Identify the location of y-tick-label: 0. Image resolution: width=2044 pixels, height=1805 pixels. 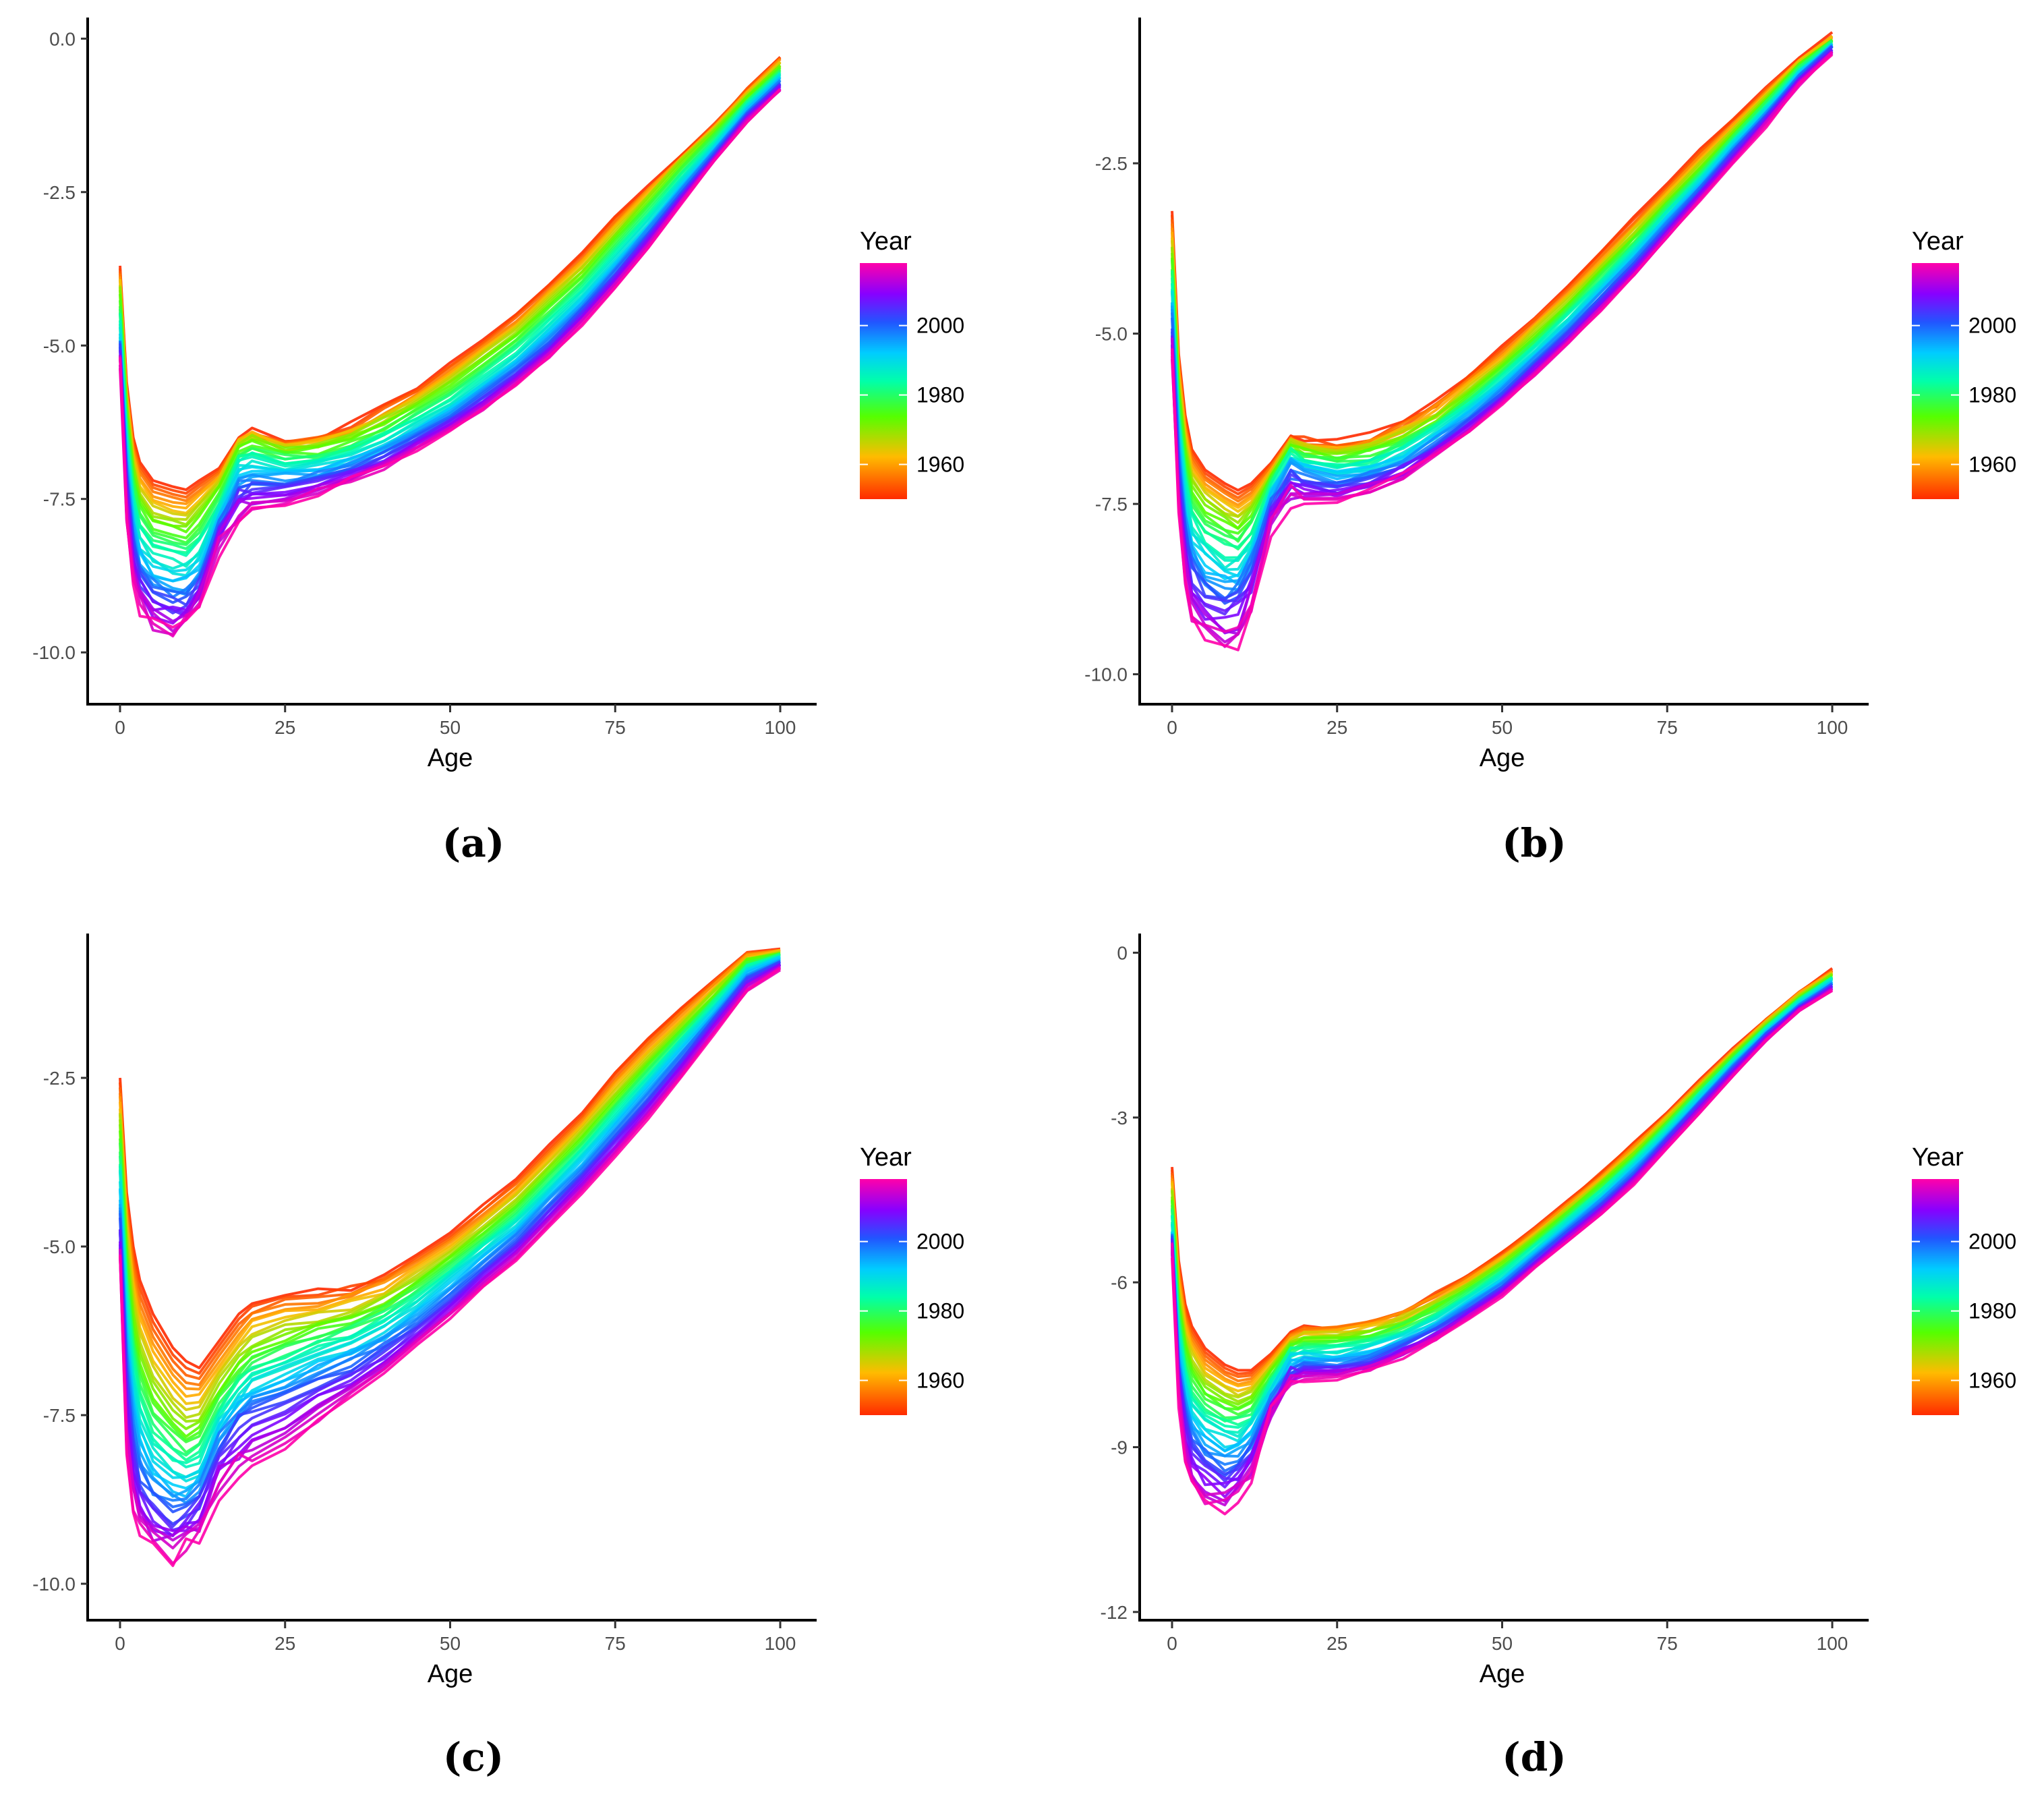
(1122, 953).